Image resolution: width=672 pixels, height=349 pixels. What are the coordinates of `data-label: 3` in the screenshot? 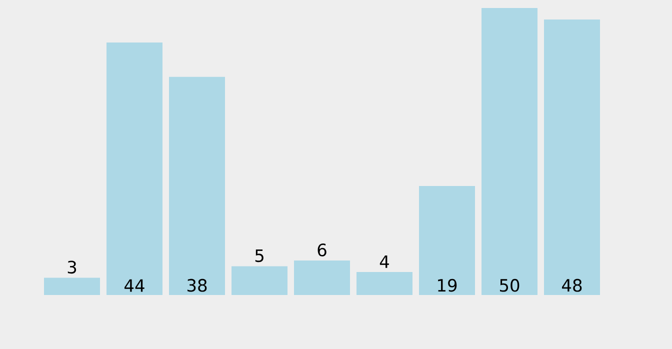 It's located at (72, 267).